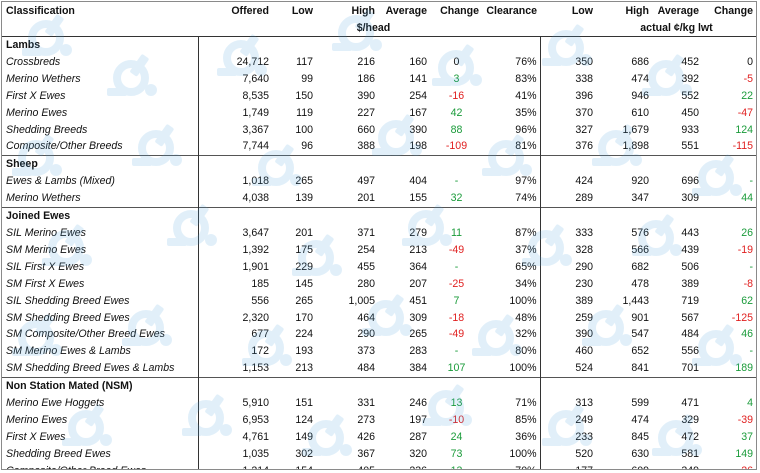  I want to click on average-cell: 390, so click(418, 129).